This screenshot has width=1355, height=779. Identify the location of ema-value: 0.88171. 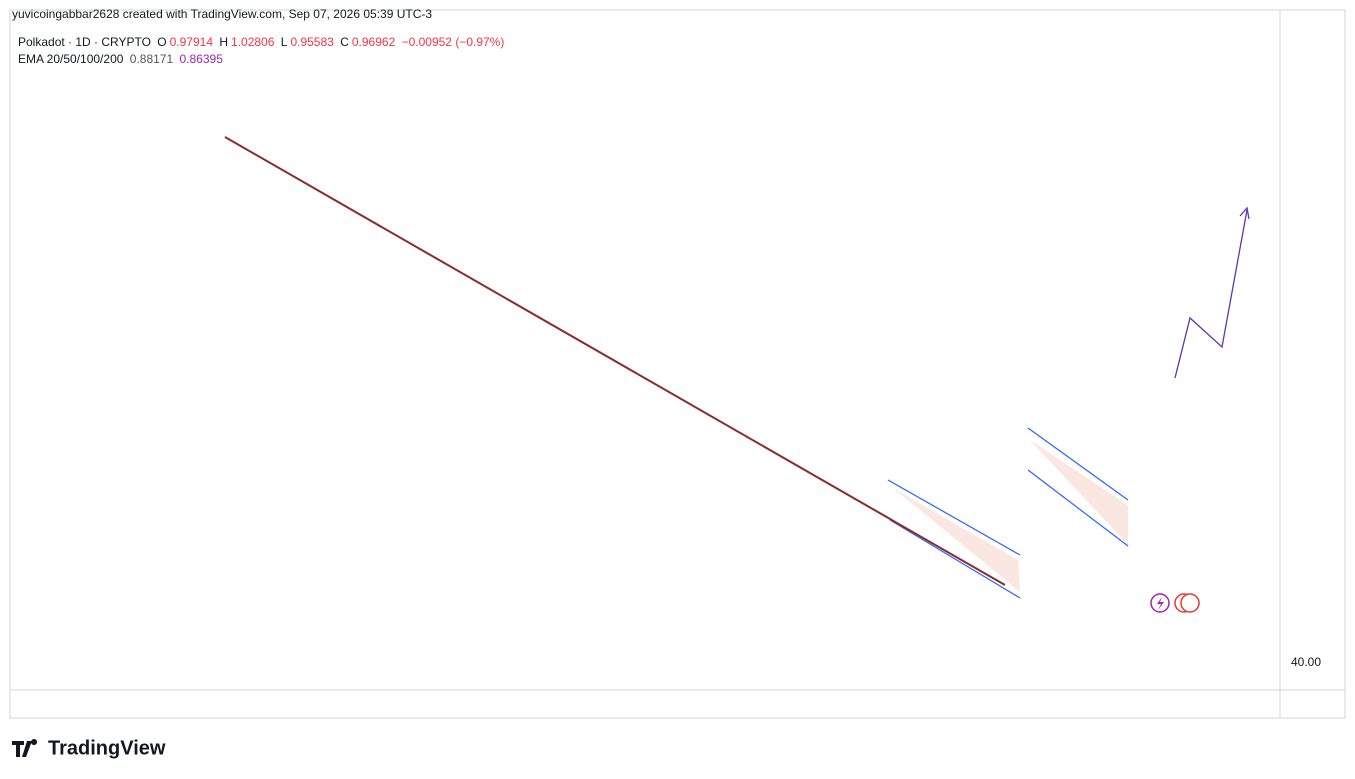
(151, 59).